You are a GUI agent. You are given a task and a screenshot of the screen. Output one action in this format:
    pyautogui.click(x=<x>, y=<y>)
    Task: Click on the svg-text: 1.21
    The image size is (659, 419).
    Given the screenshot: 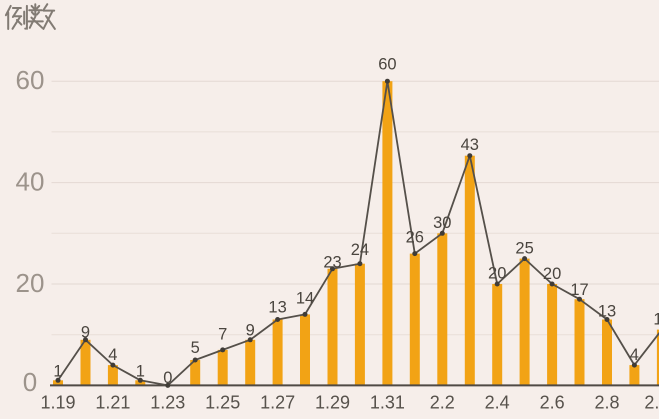 What is the action you would take?
    pyautogui.click(x=112, y=403)
    